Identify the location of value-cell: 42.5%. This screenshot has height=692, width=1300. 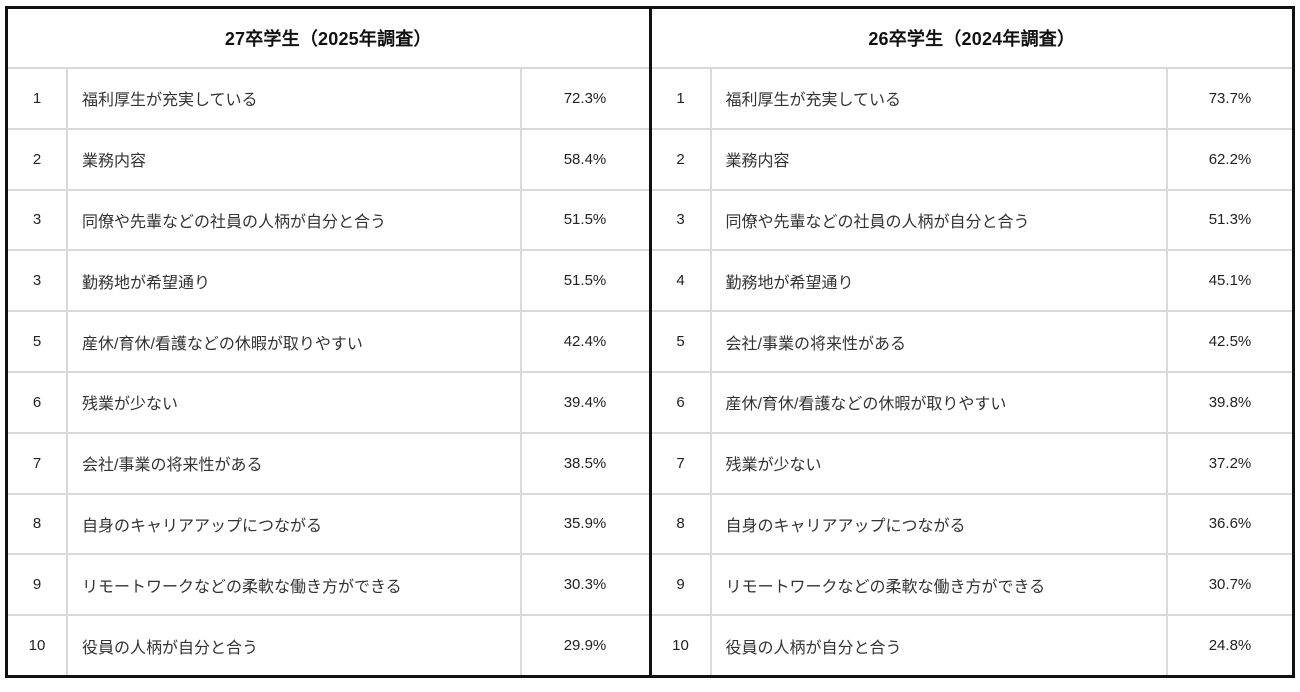
(1229, 341).